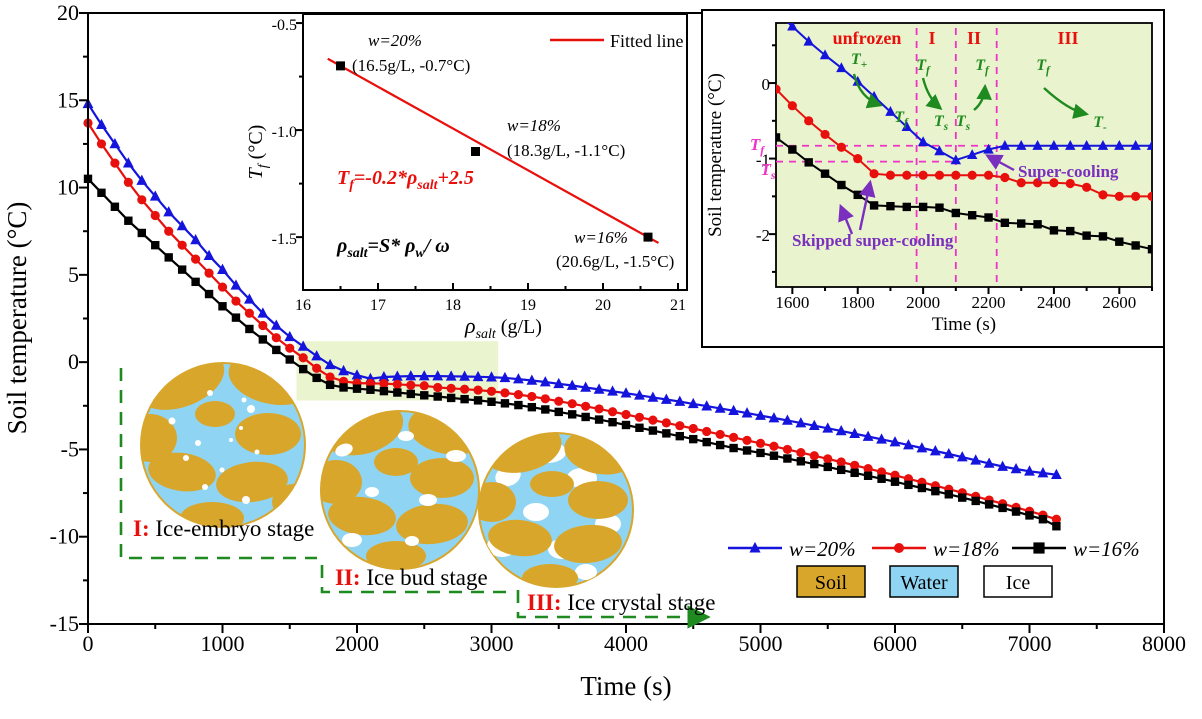  Describe the element at coordinates (378, 305) in the screenshot. I see `x-tick-label: 17` at that location.